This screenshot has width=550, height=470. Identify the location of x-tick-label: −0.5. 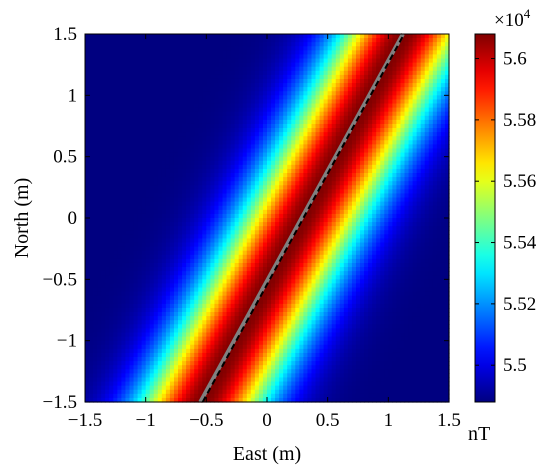
(206, 420).